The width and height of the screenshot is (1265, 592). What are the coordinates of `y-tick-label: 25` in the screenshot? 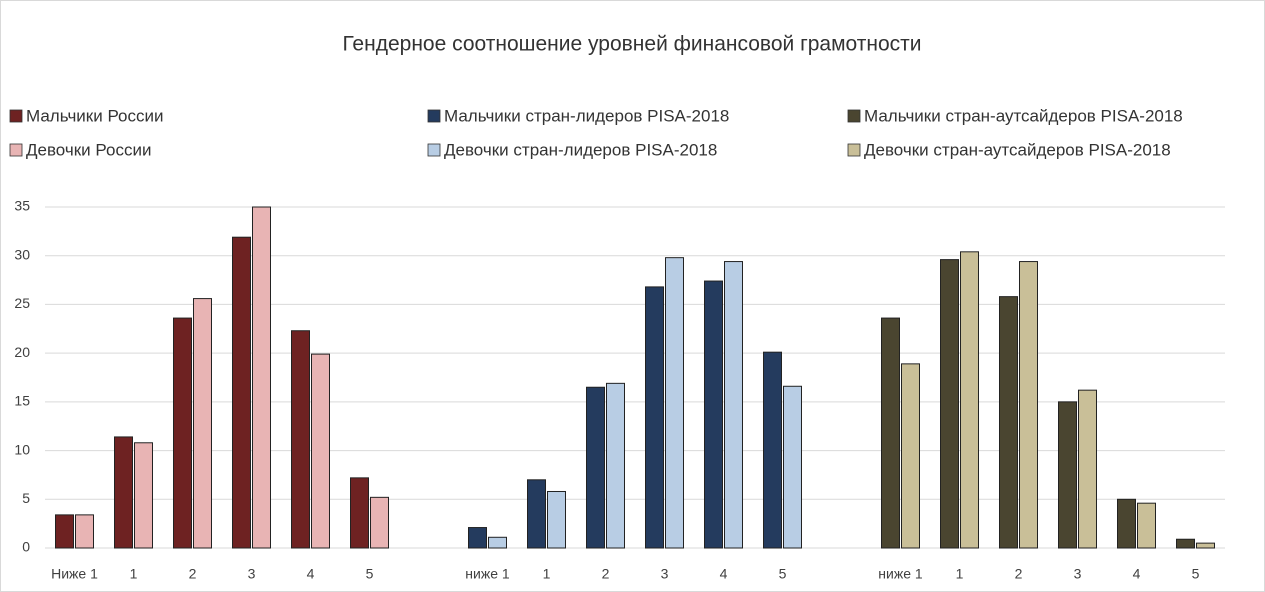 It's located at (22, 303).